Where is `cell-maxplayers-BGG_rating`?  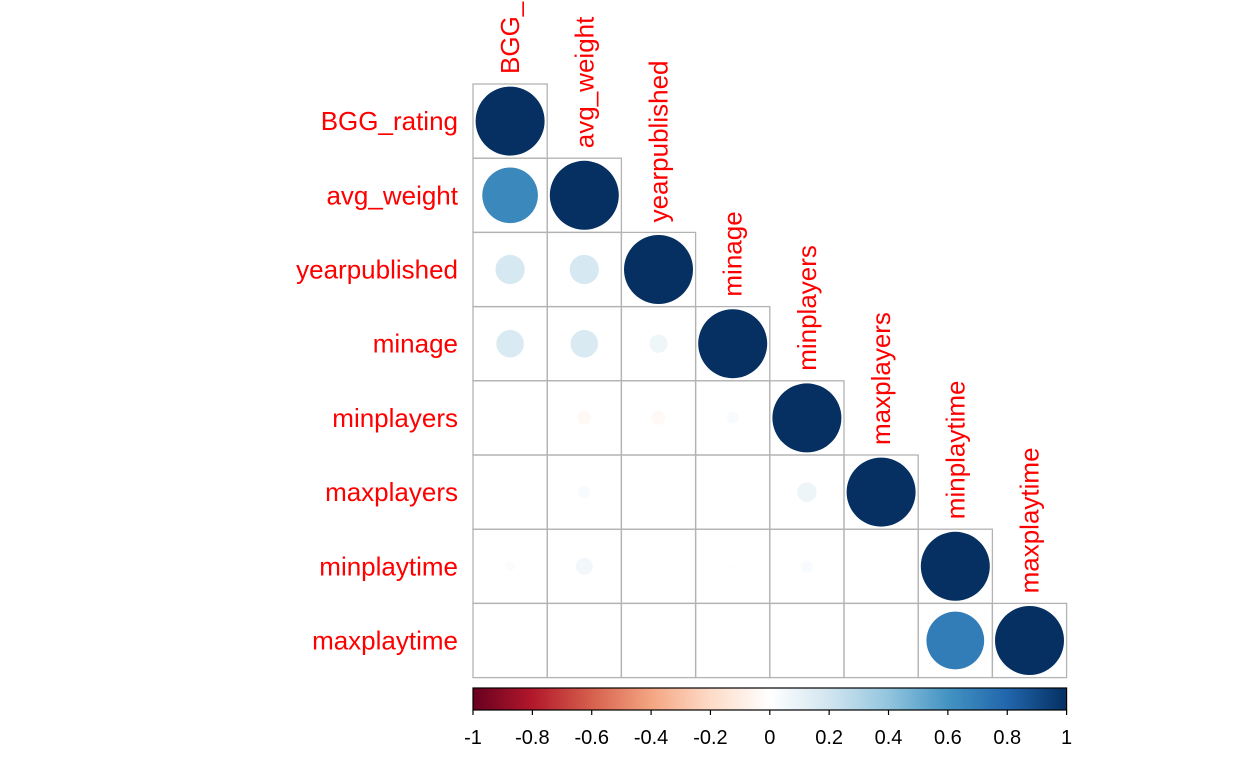
cell-maxplayers-BGG_rating is located at coordinates (510, 492).